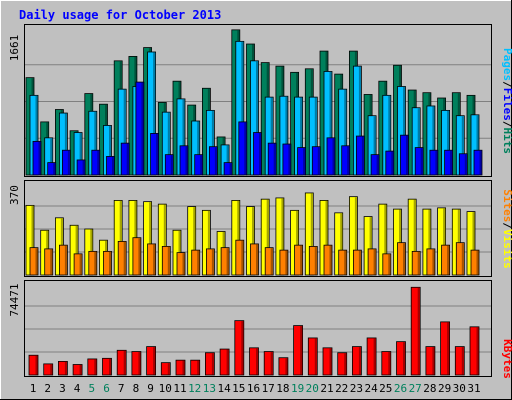  What do you see at coordinates (120, 15) in the screenshot?
I see `chart-title: Daily usage for October 2013` at bounding box center [120, 15].